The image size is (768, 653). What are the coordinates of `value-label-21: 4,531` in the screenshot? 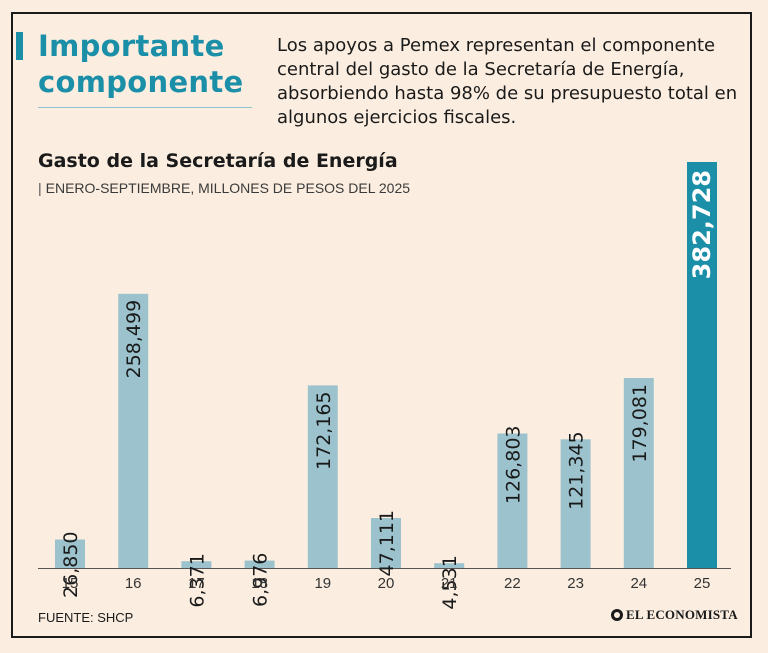 It's located at (450, 582).